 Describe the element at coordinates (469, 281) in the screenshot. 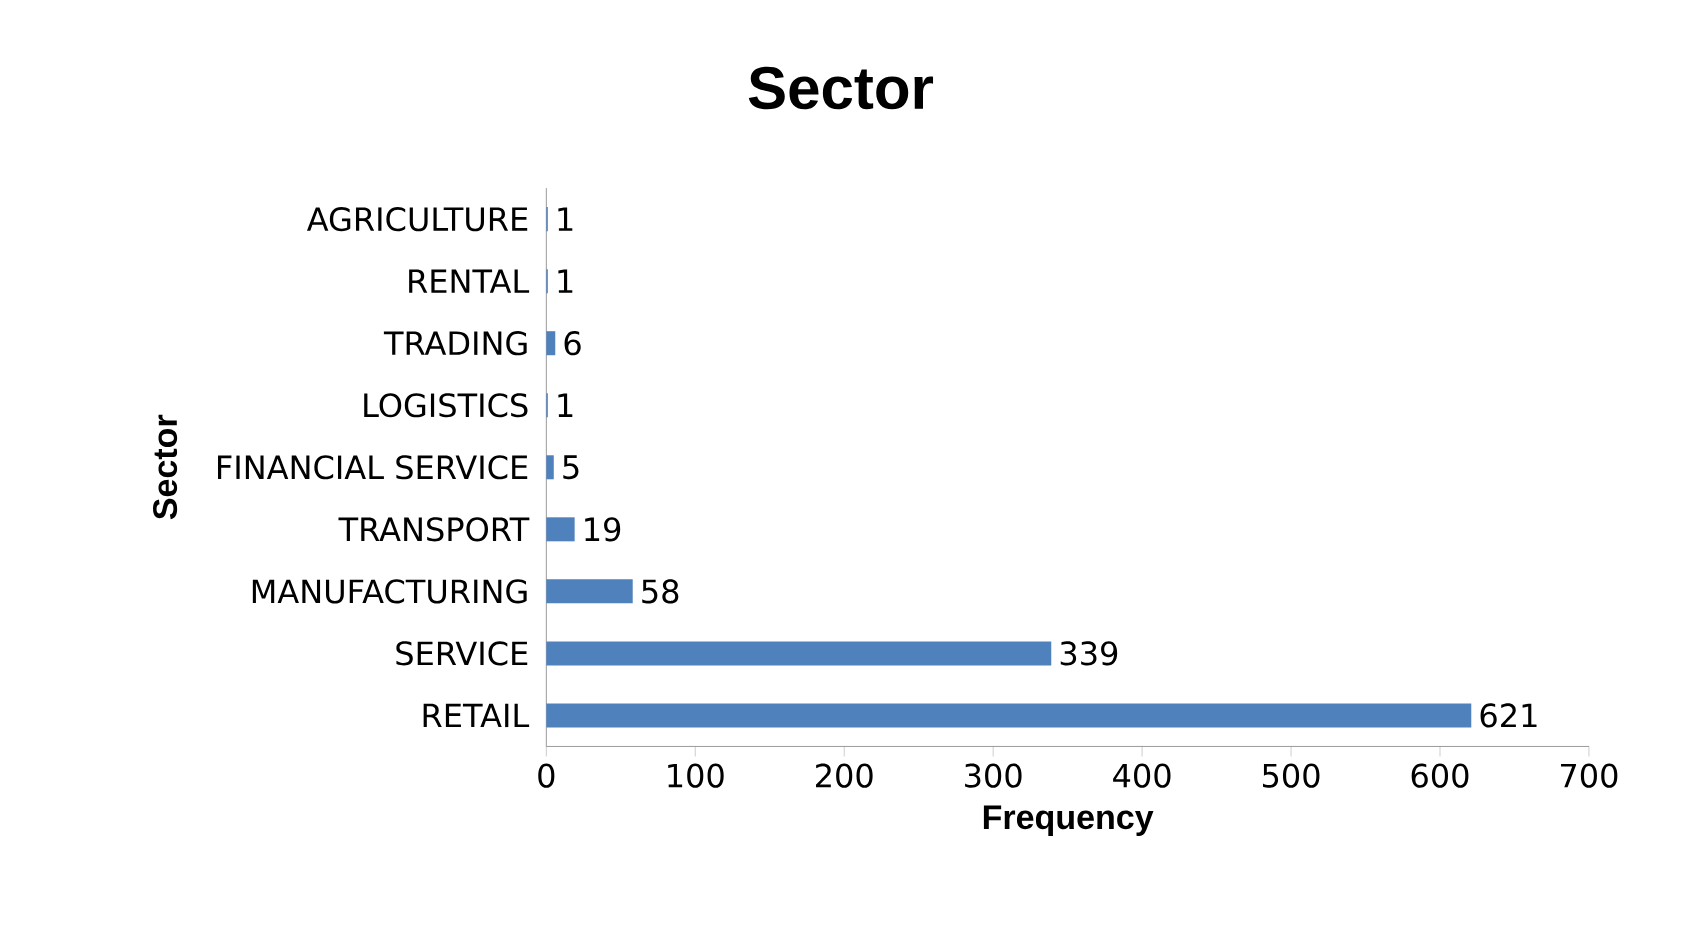

I see `y-tick-label: RENTAL` at that location.